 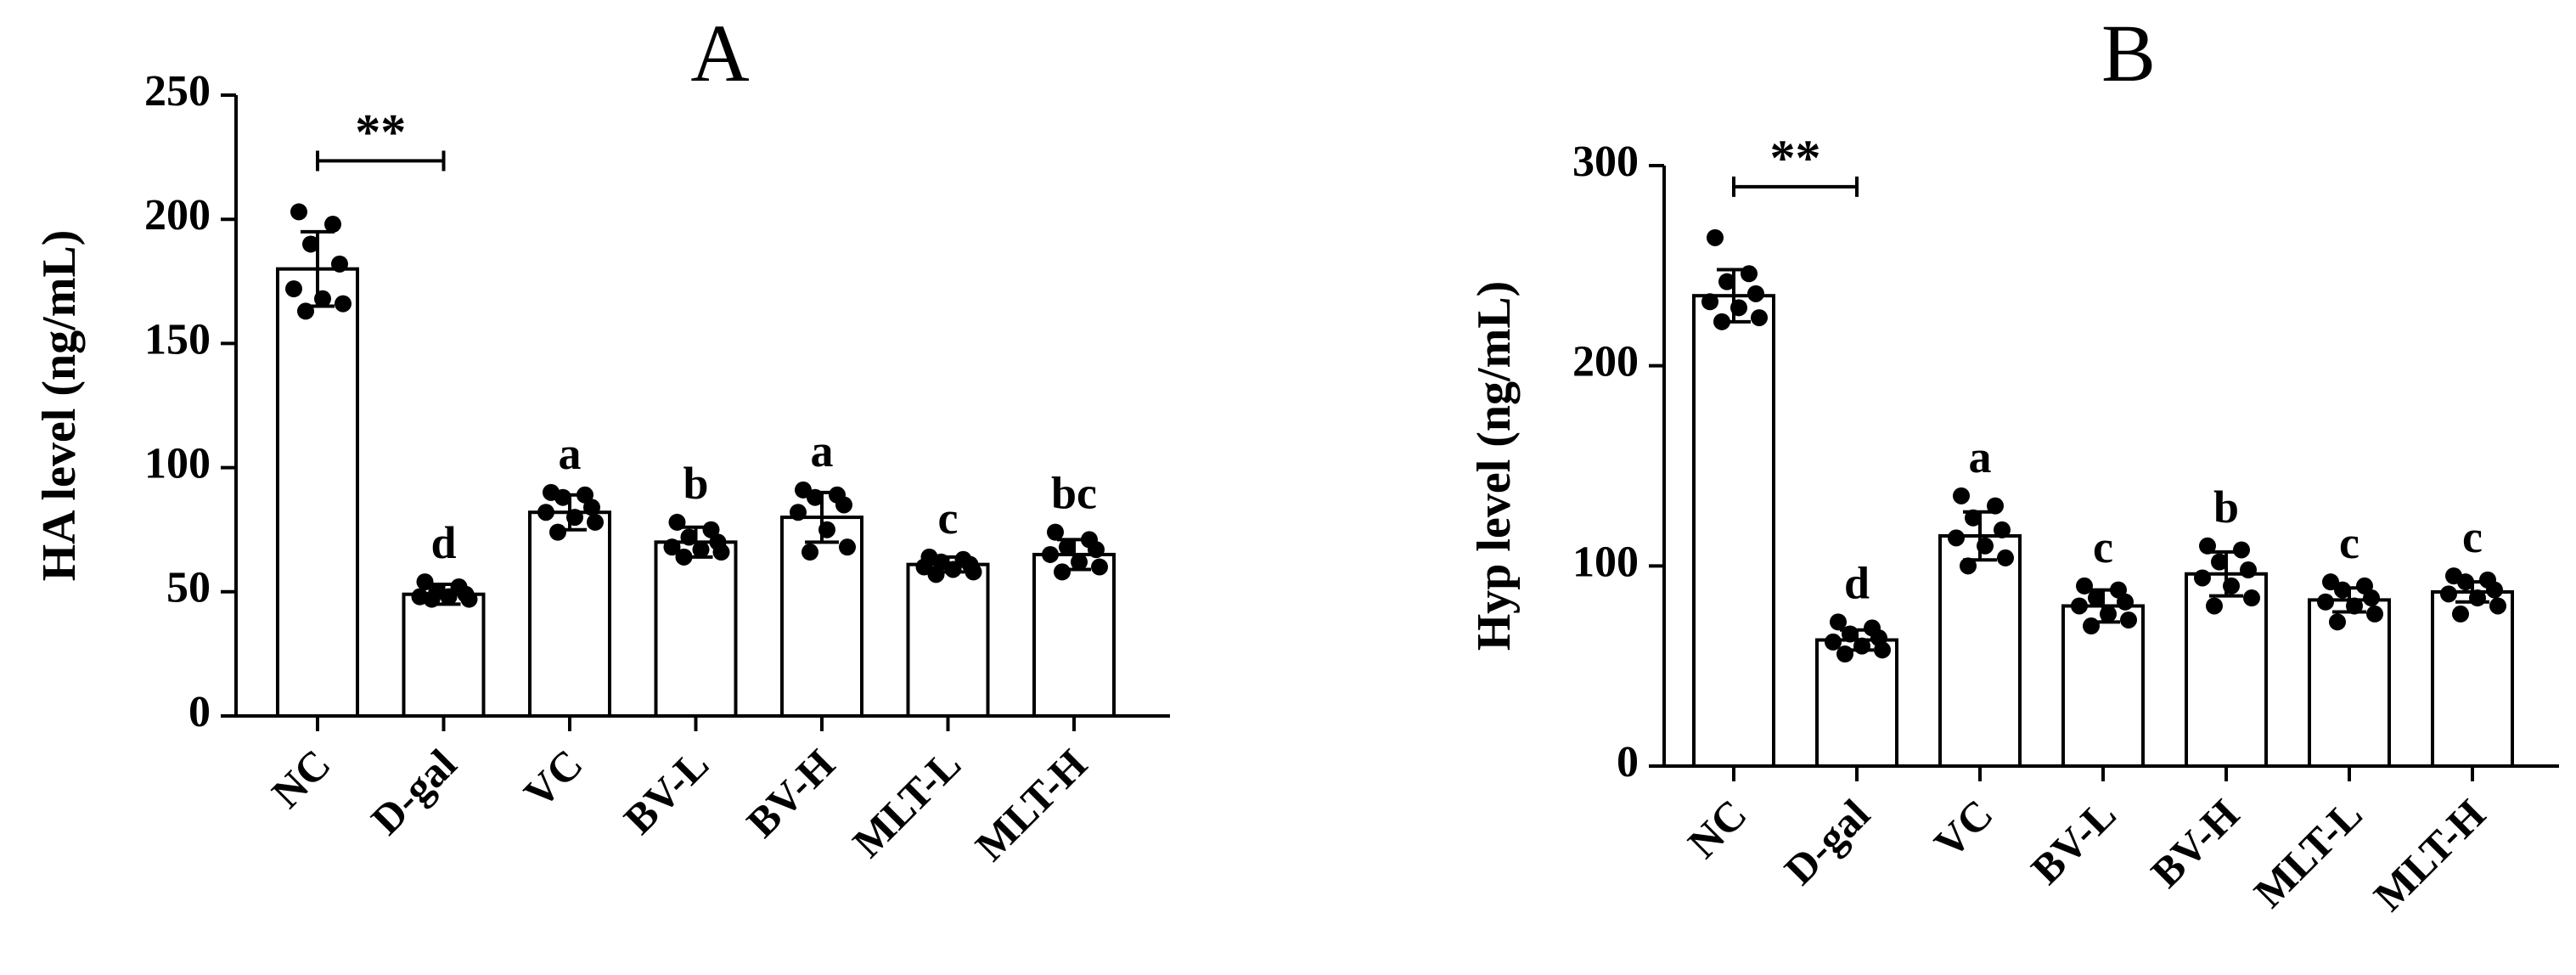 What do you see at coordinates (1494, 466) in the screenshot?
I see `y-axis-label: Hyp level (ng/mL)` at bounding box center [1494, 466].